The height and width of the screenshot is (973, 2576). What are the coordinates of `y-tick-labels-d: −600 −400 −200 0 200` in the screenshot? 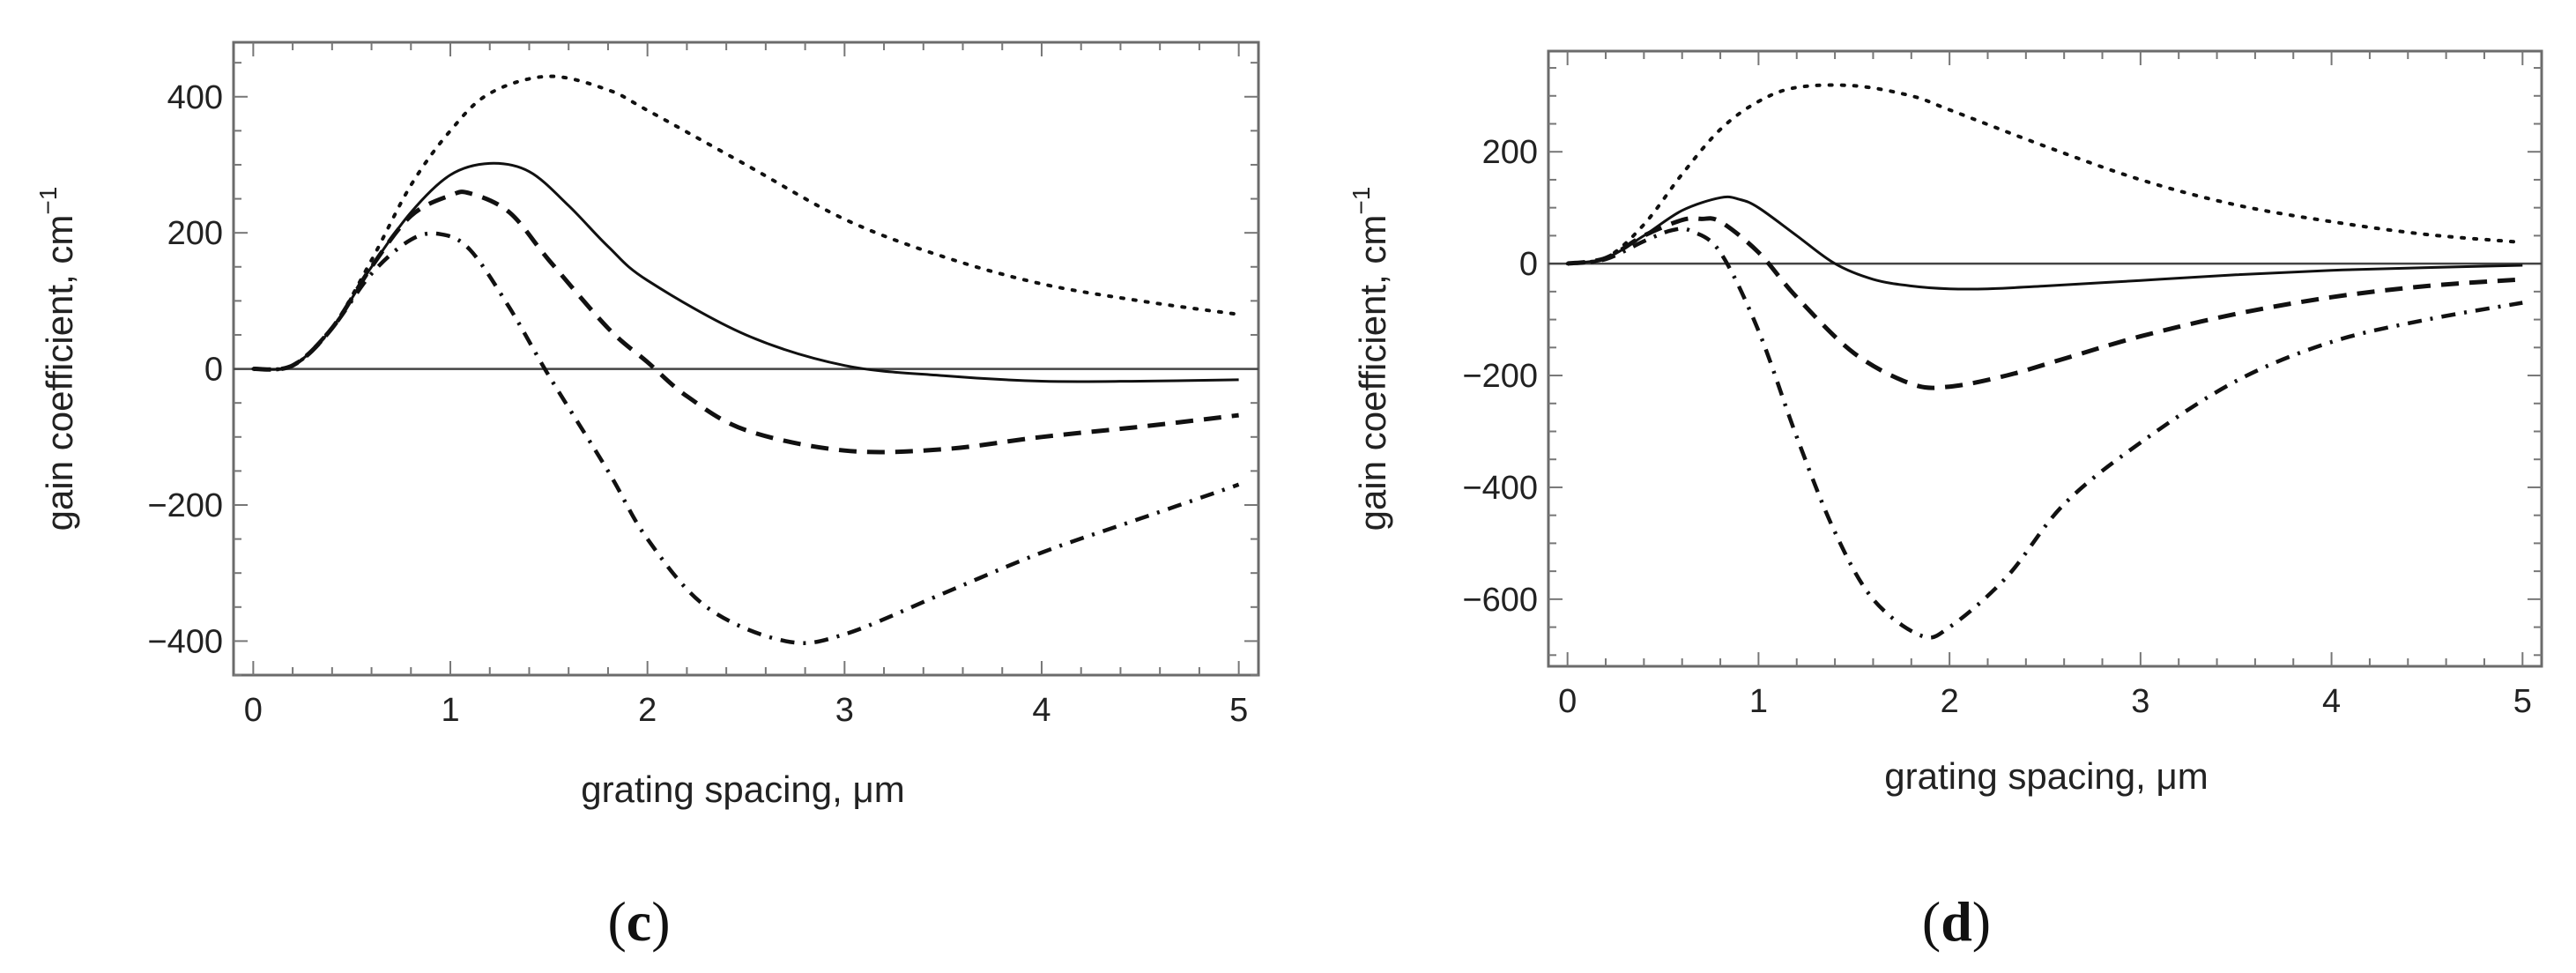 It's located at (1500, 376).